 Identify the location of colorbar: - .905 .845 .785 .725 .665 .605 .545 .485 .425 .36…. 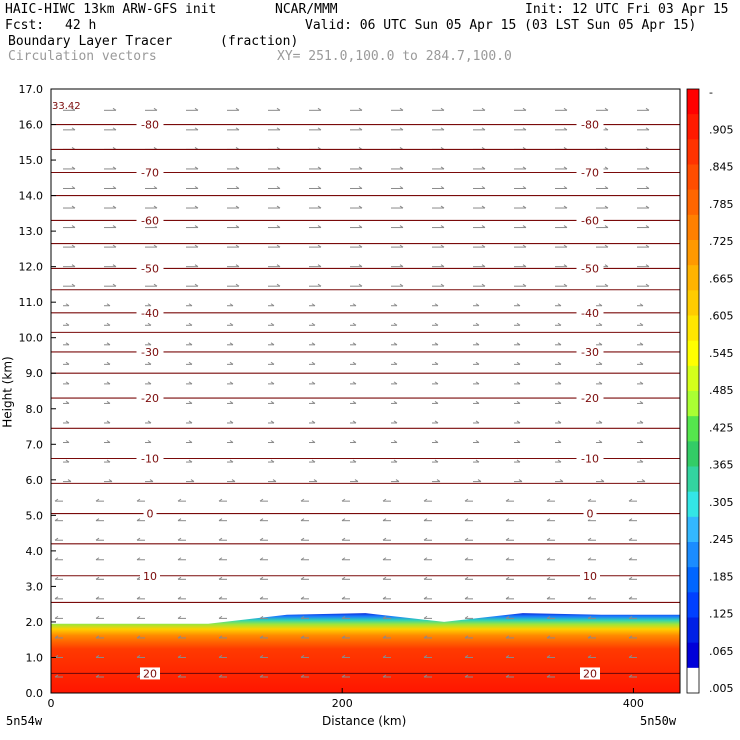
(710, 390).